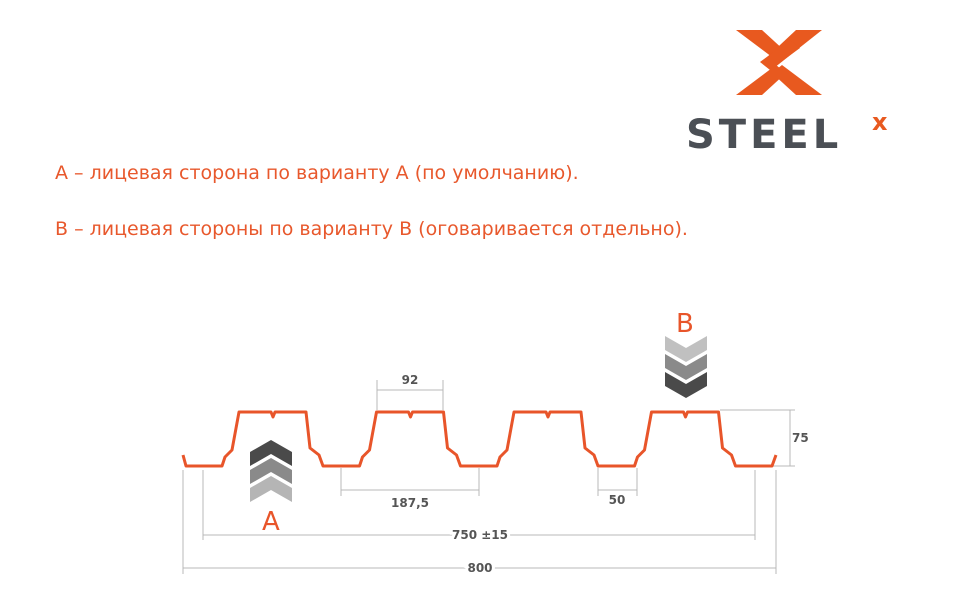 This screenshot has width=970, height=597. I want to click on dim-rib-top-width: 92, so click(410, 380).